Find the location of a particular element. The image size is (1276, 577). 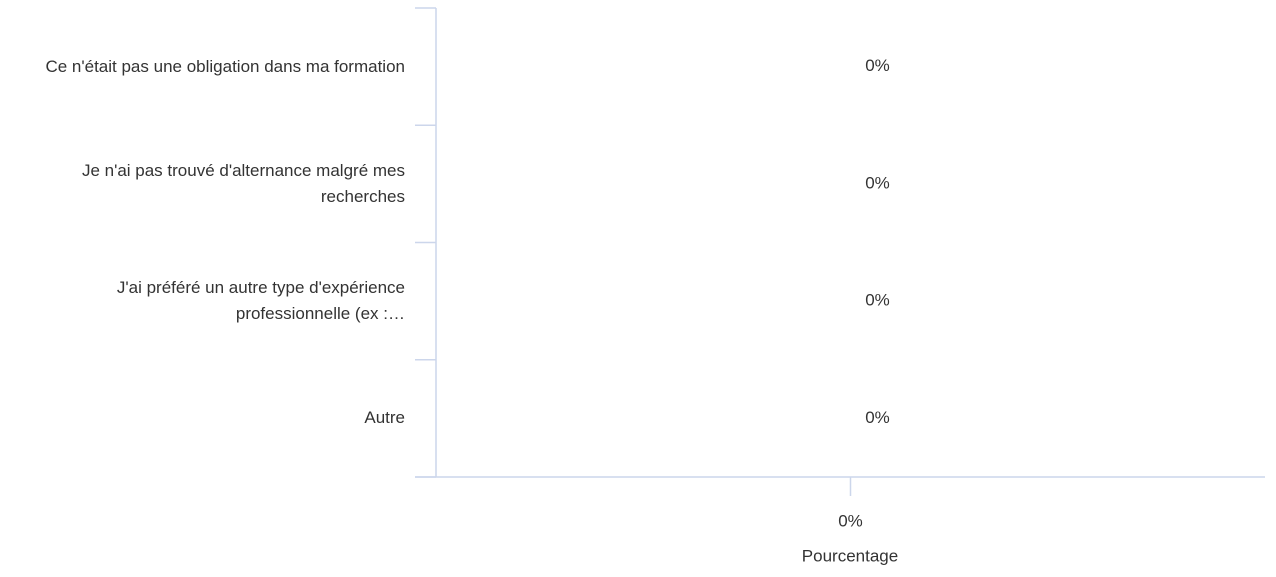

y-tick-label: Autre is located at coordinates (384, 418).